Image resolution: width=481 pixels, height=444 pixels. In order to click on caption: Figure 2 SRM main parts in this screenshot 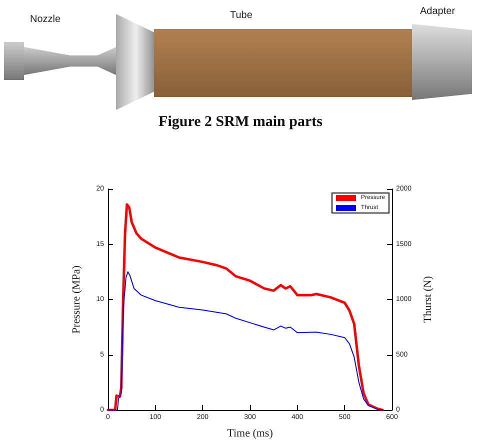, I will do `click(241, 122)`.